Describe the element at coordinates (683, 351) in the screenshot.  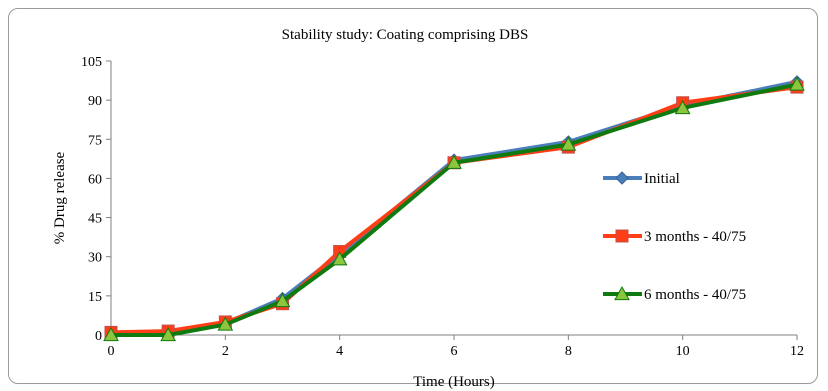
I see `x-tick-label: 10` at that location.